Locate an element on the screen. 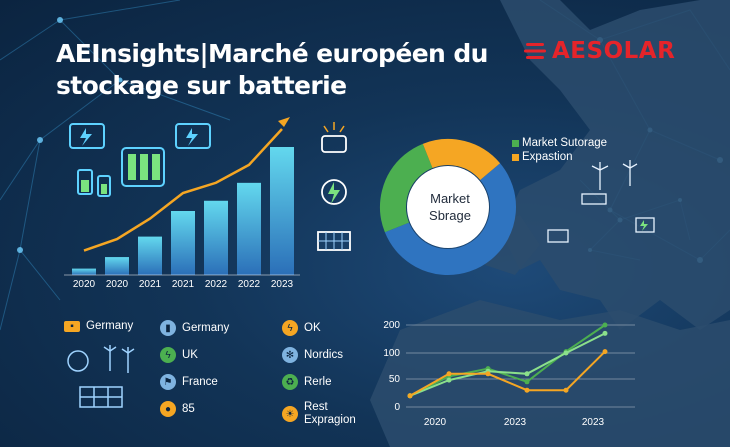 Image resolution: width=730 pixels, height=447 pixels. legend-label: Market Sutorage is located at coordinates (565, 143).